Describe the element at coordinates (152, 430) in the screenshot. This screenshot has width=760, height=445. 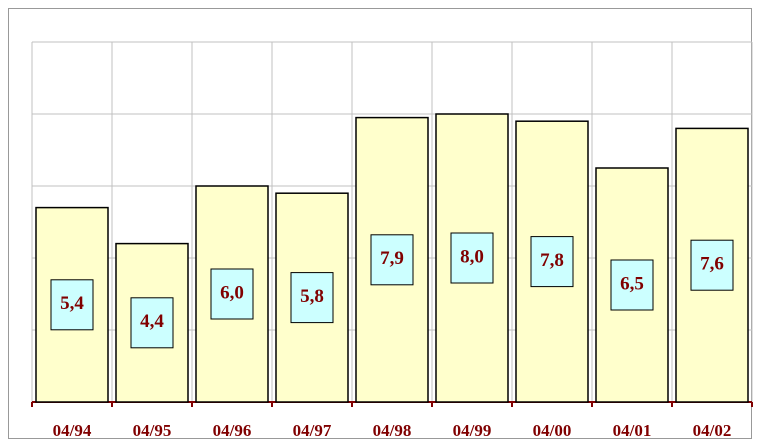
I see `x-tick-label: 04/95` at that location.